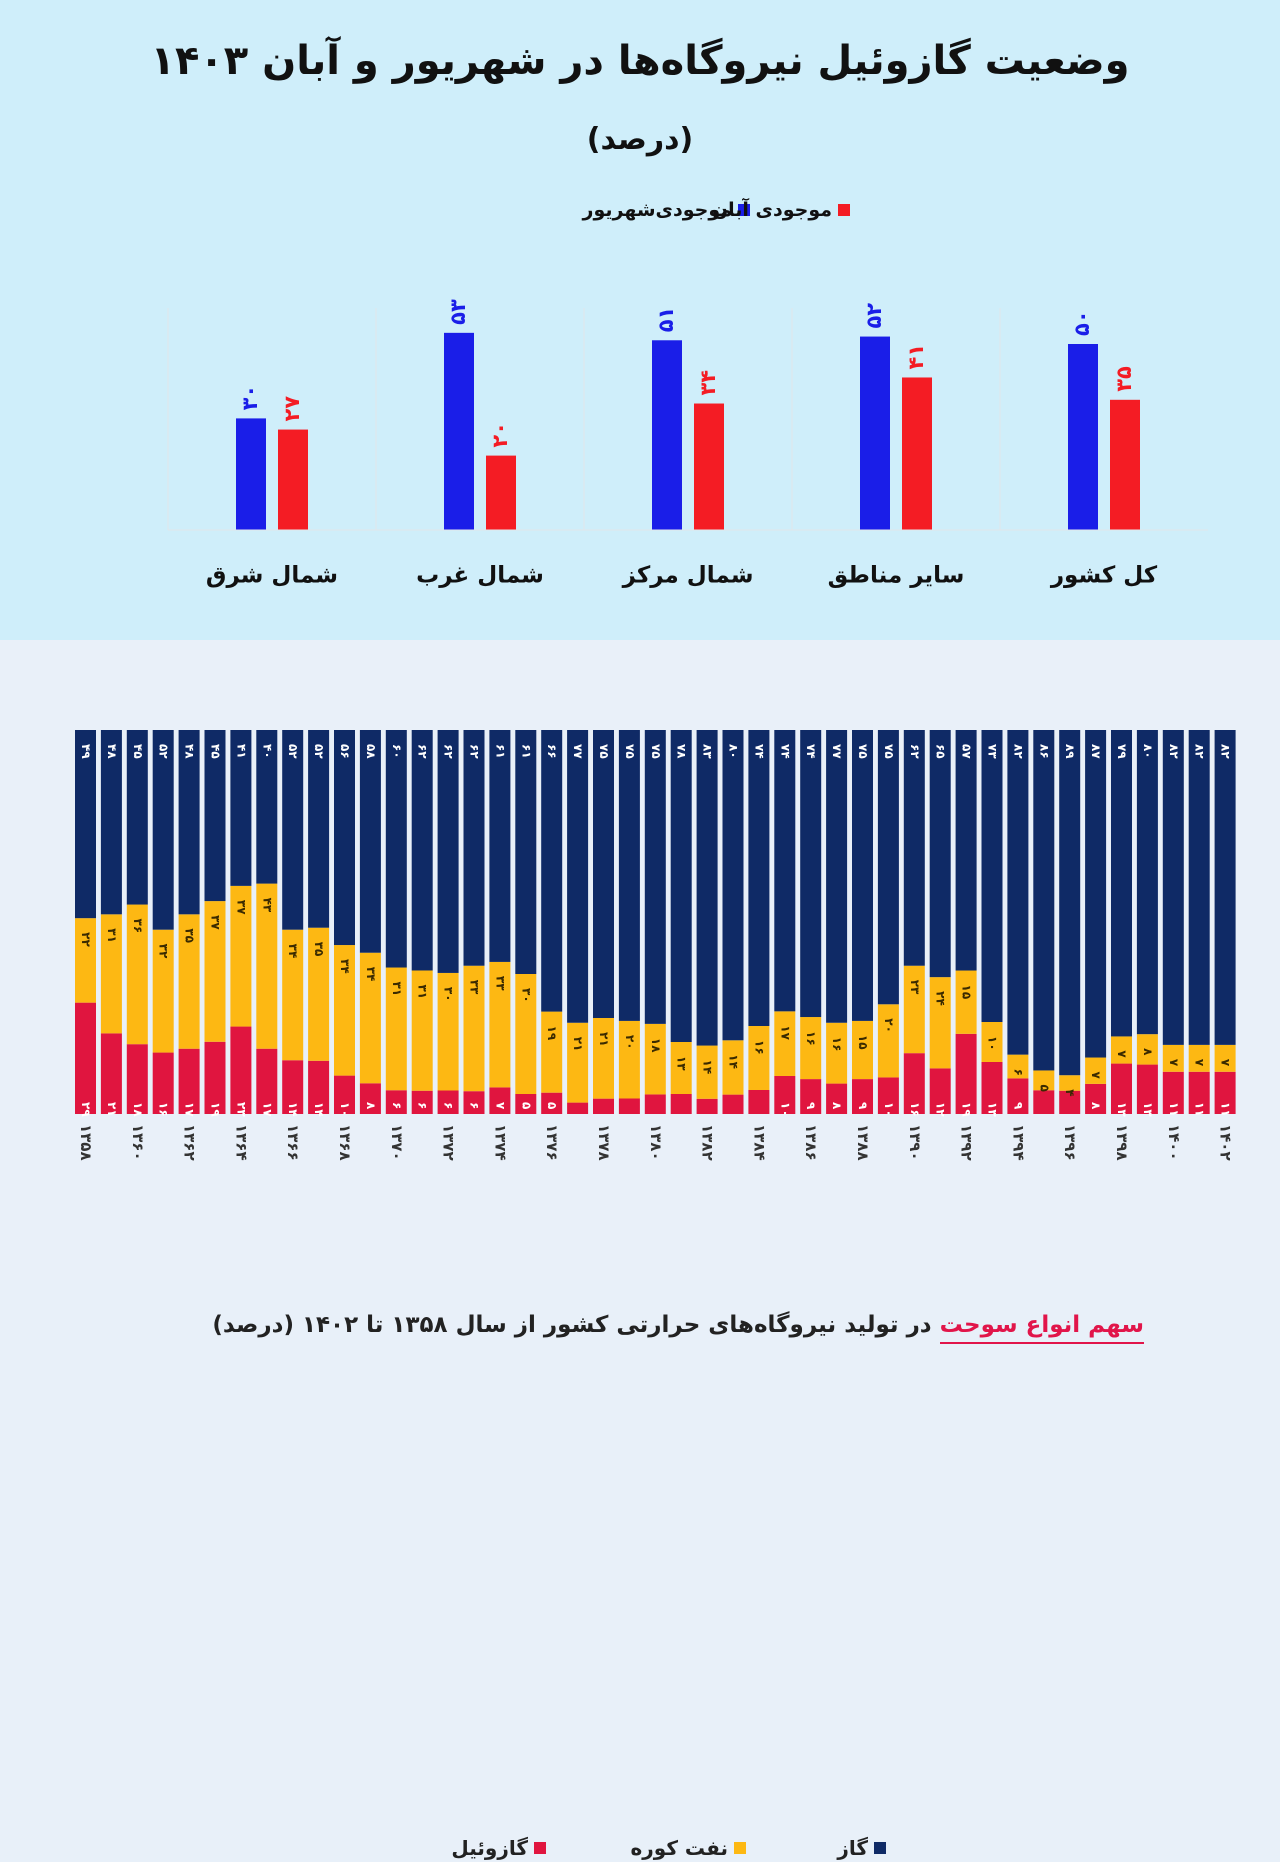  Describe the element at coordinates (578, 1044) in the screenshot. I see `segment-value-label: ۲۱` at that location.